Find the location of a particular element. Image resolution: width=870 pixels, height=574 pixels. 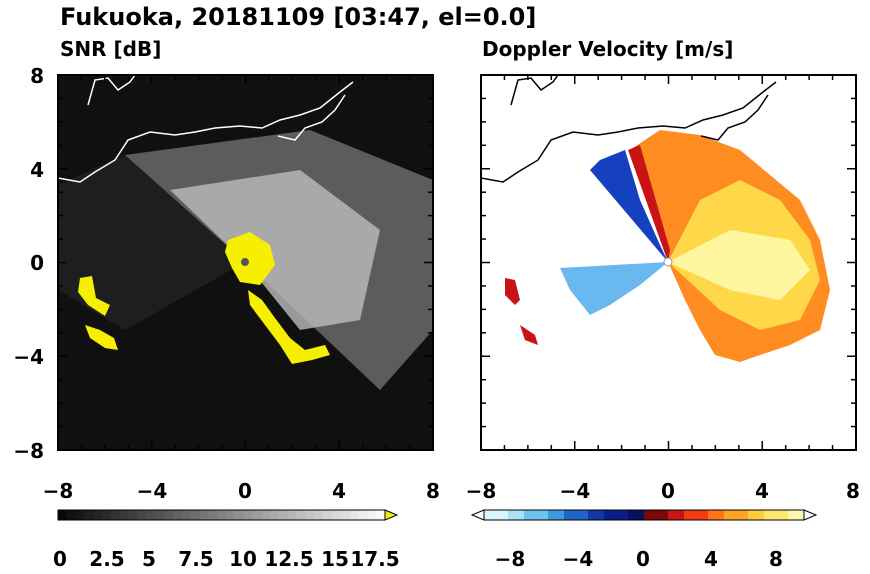

colorbar-extend-max is located at coordinates (391, 515).